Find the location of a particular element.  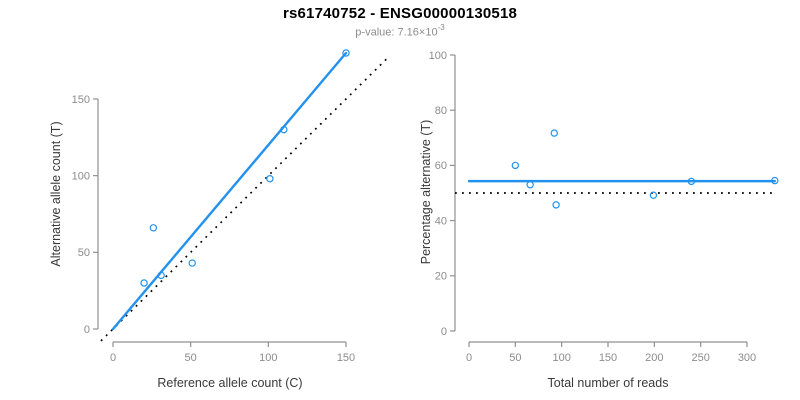

pvalue-subtitle: p-value: 7.16×10-3 is located at coordinates (400, 31).